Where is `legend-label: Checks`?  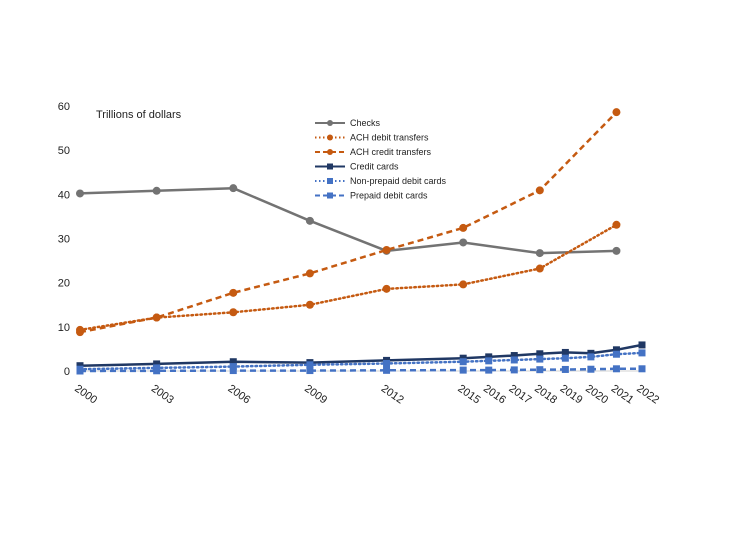
legend-label: Checks is located at coordinates (365, 123).